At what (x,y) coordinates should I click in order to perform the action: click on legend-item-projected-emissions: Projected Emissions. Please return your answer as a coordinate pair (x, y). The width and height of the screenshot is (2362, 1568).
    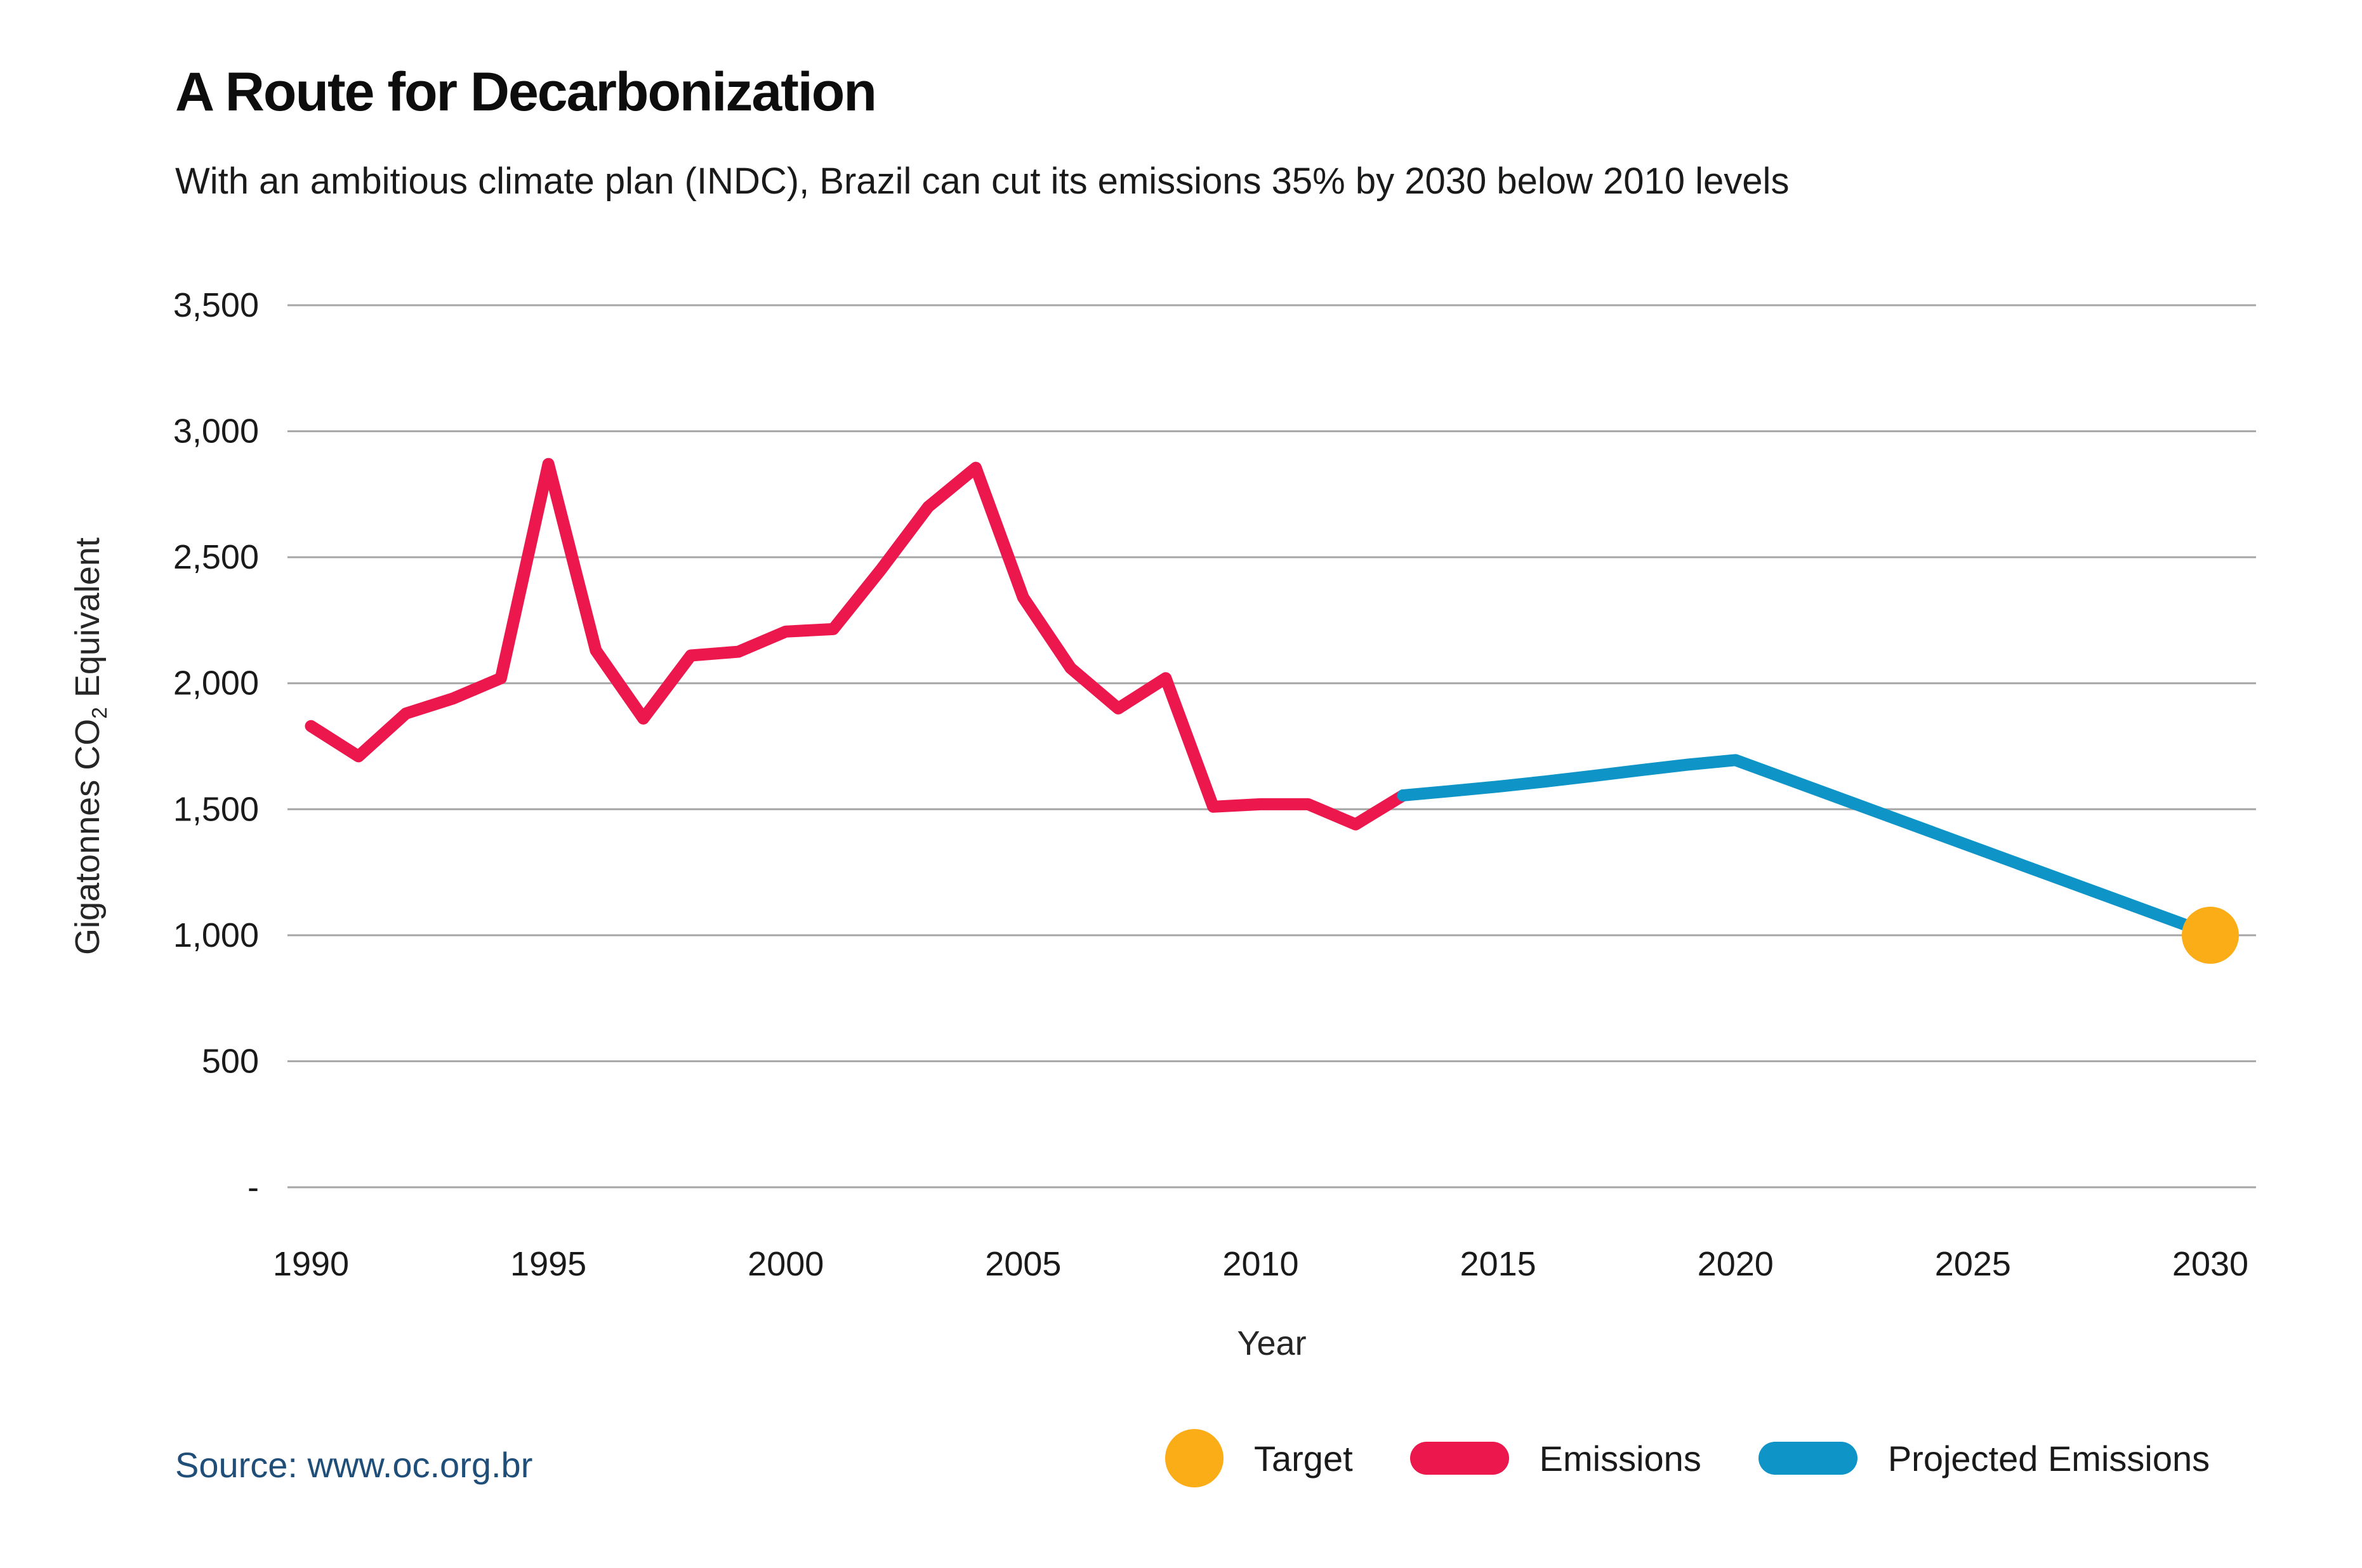
    Looking at the image, I should click on (1984, 1458).